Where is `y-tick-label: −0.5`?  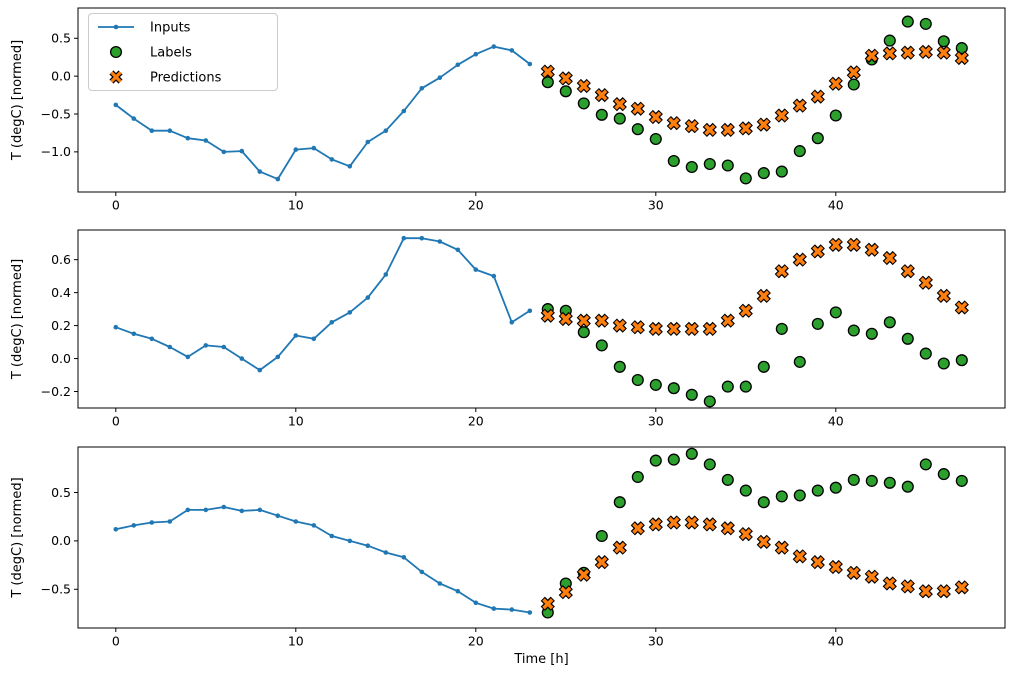
y-tick-label: −0.5 is located at coordinates (56, 589).